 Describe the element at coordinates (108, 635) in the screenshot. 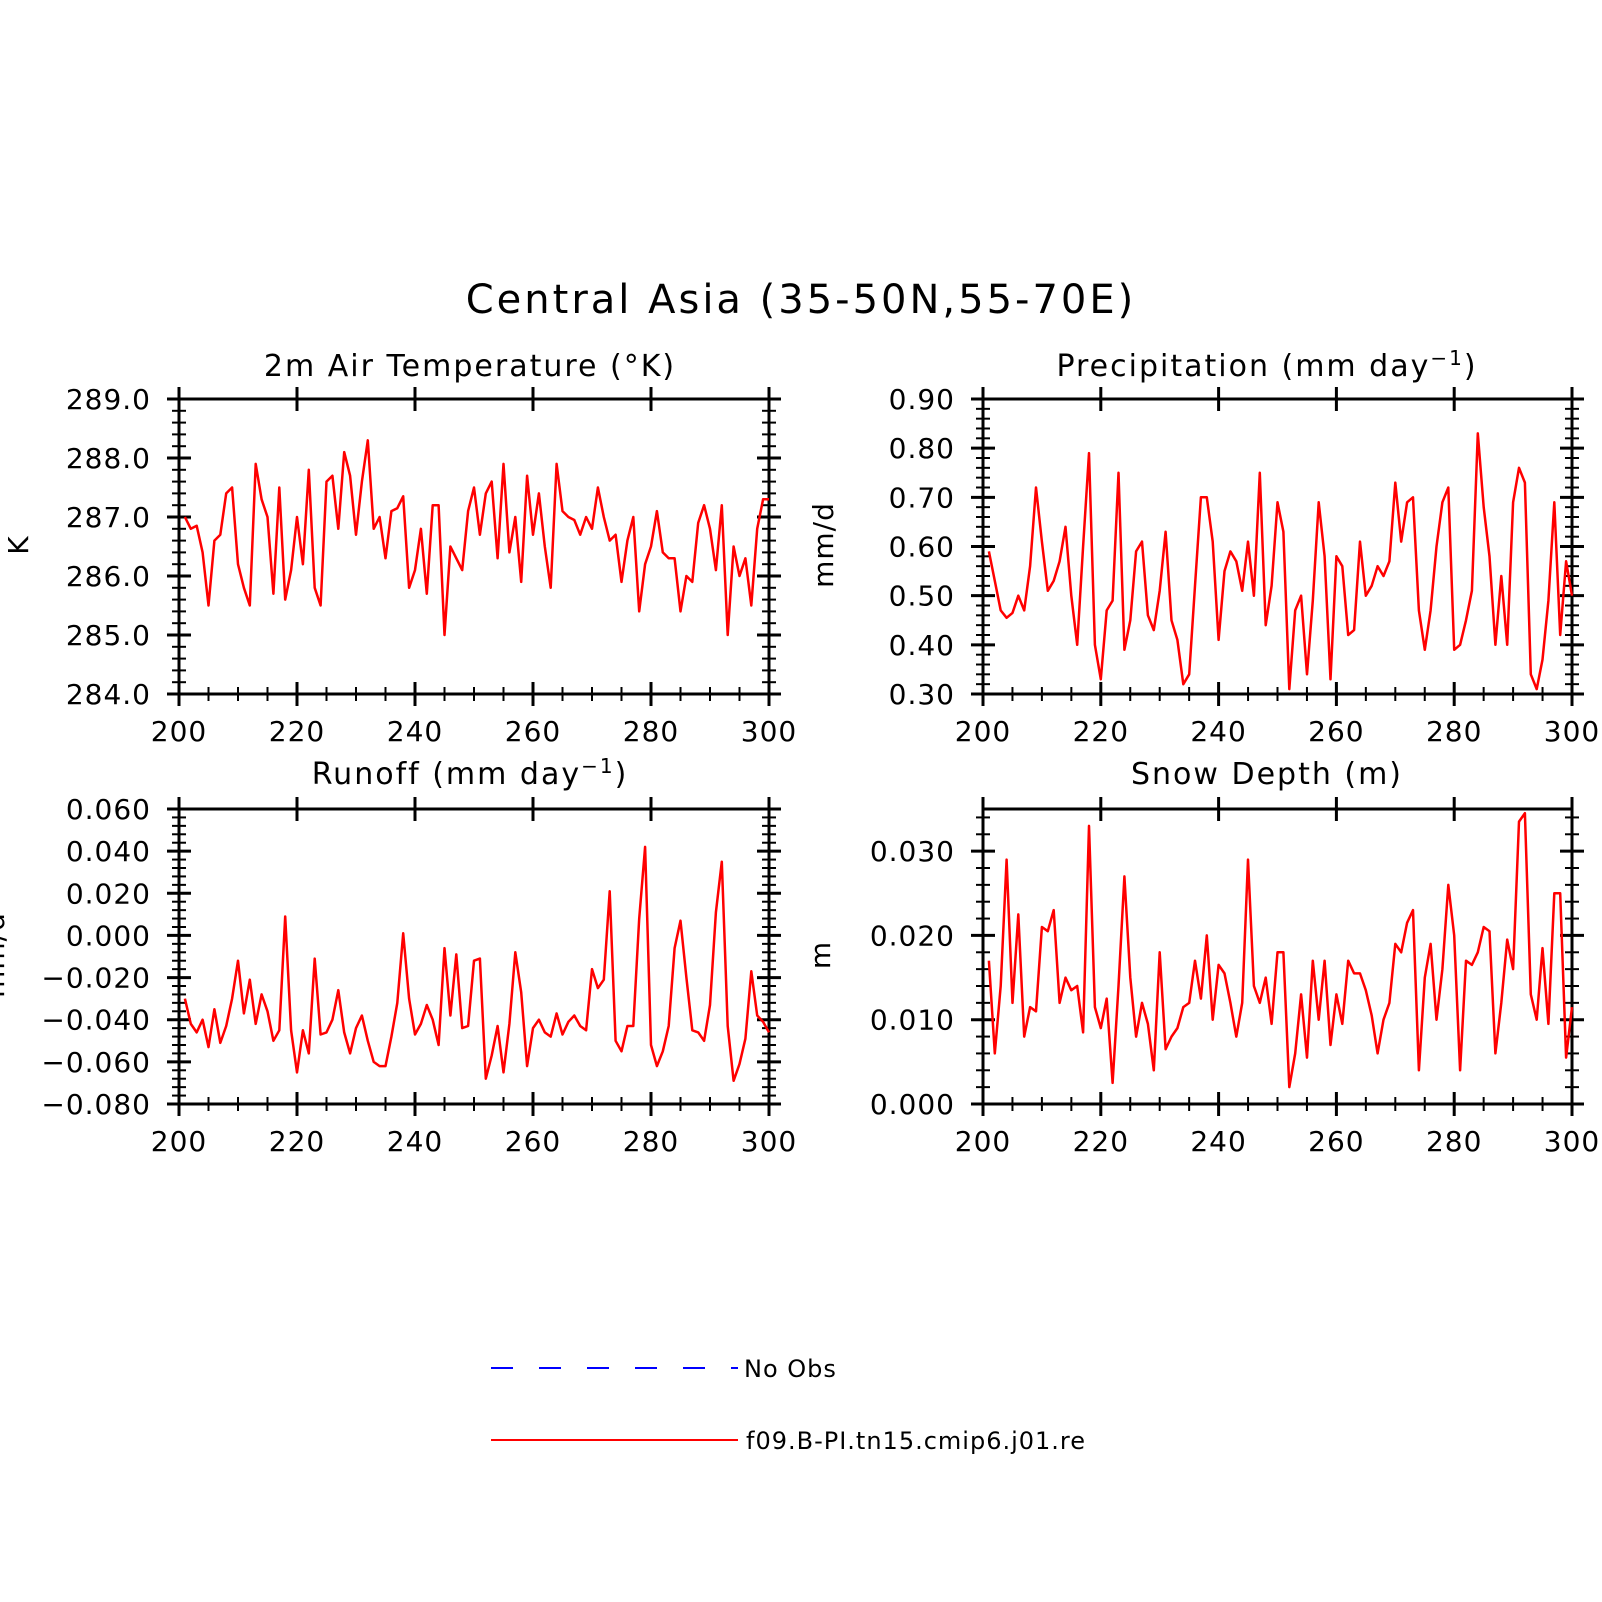

I see `y-tick-label: 285.0` at that location.